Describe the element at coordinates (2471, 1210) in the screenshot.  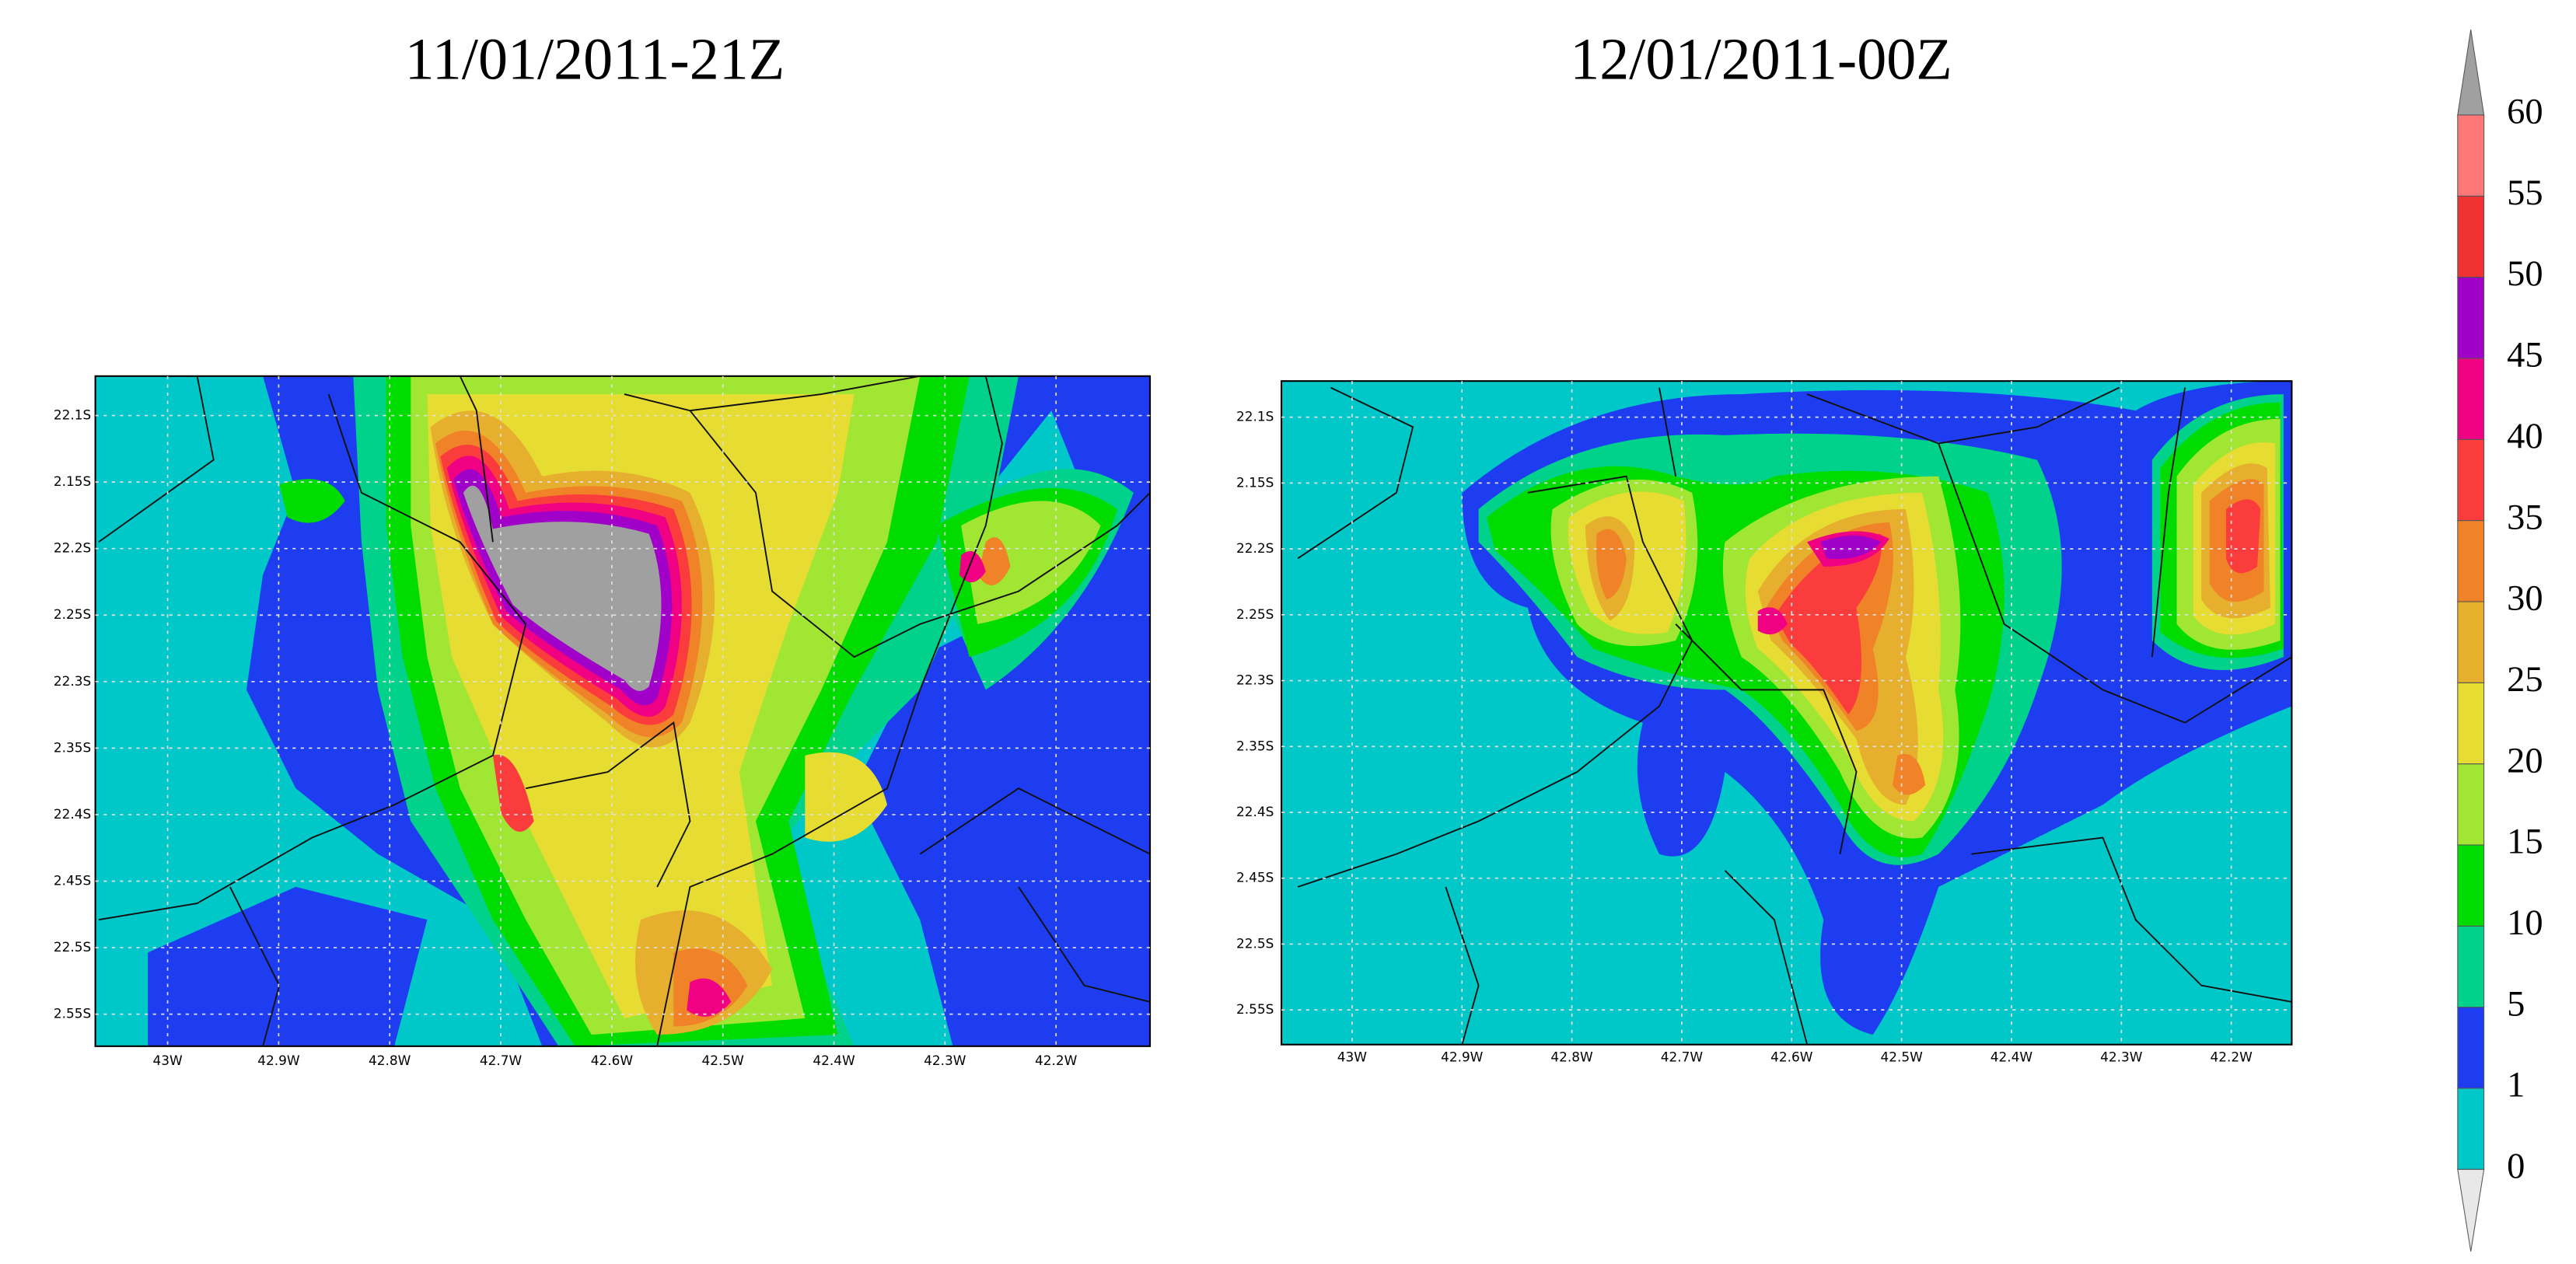
I see `colorbar-under` at that location.